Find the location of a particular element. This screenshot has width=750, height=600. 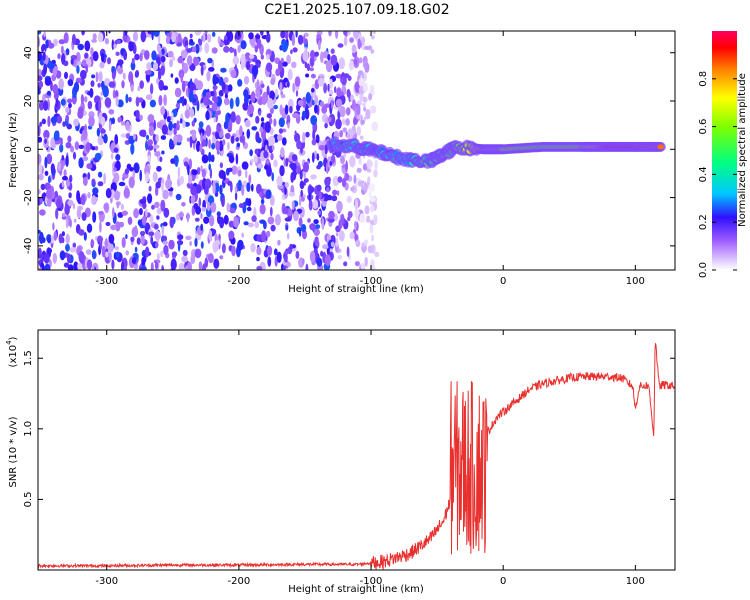

spectrogram-trace-cell is located at coordinates (660, 147).